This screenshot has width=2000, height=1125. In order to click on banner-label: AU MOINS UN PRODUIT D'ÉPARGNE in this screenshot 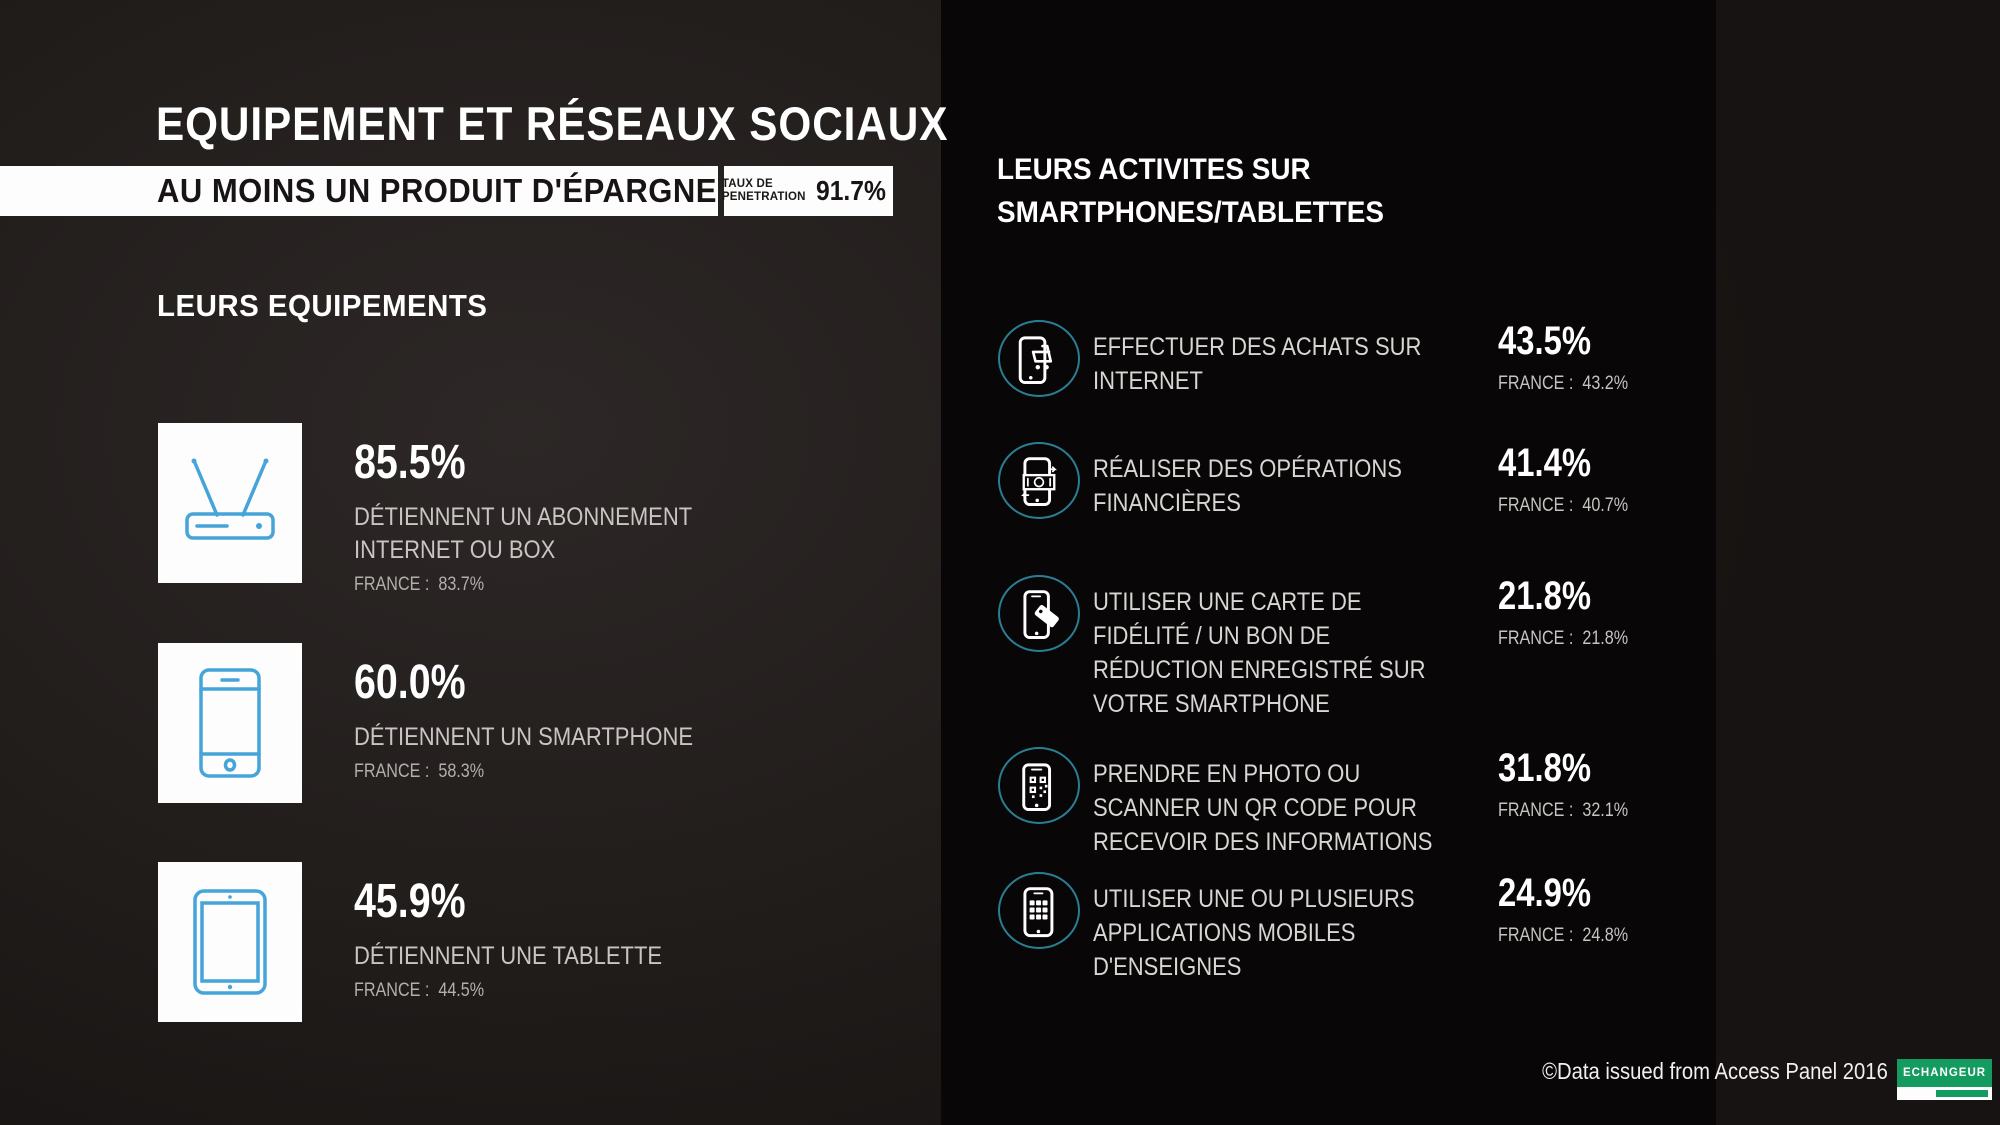, I will do `click(437, 190)`.